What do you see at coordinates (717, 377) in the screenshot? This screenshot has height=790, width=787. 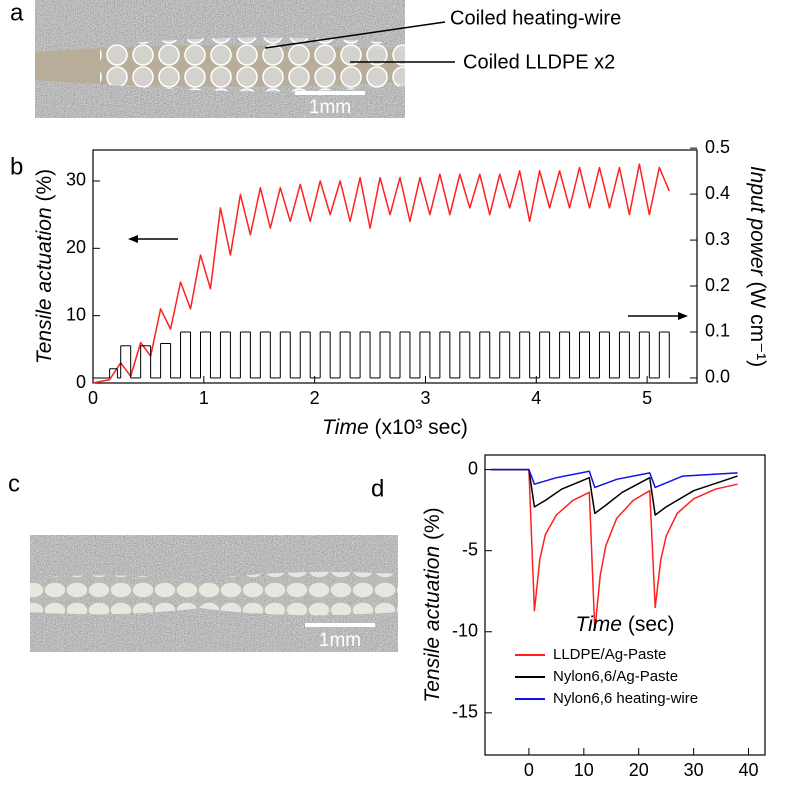 I see `y2-tick-label: 0.0` at bounding box center [717, 377].